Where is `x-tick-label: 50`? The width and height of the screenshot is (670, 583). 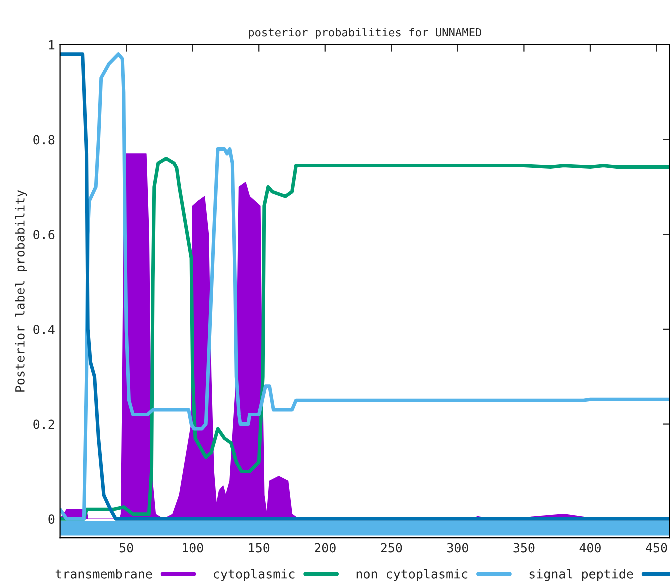
x-tick-label: 50 is located at coordinates (127, 548).